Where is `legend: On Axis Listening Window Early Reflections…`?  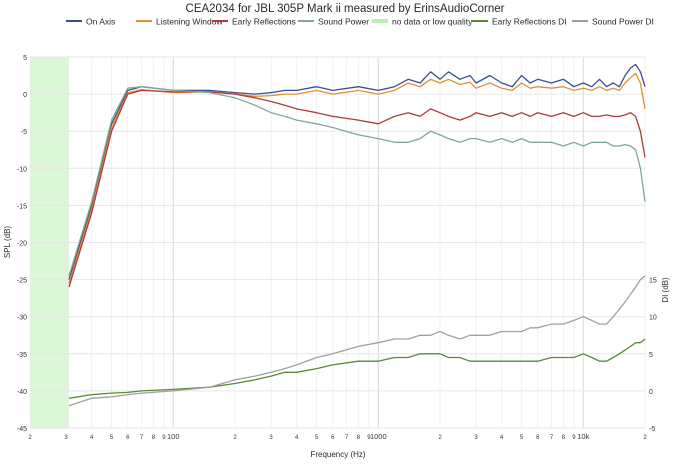 legend: On Axis Listening Window Early Reflections… is located at coordinates (360, 22).